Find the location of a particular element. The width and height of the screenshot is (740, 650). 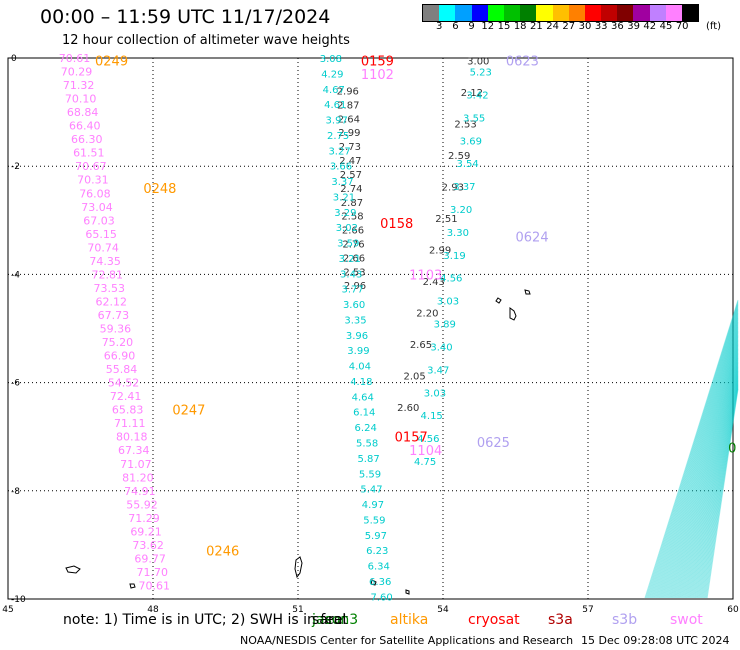

island-f is located at coordinates (298, 567).